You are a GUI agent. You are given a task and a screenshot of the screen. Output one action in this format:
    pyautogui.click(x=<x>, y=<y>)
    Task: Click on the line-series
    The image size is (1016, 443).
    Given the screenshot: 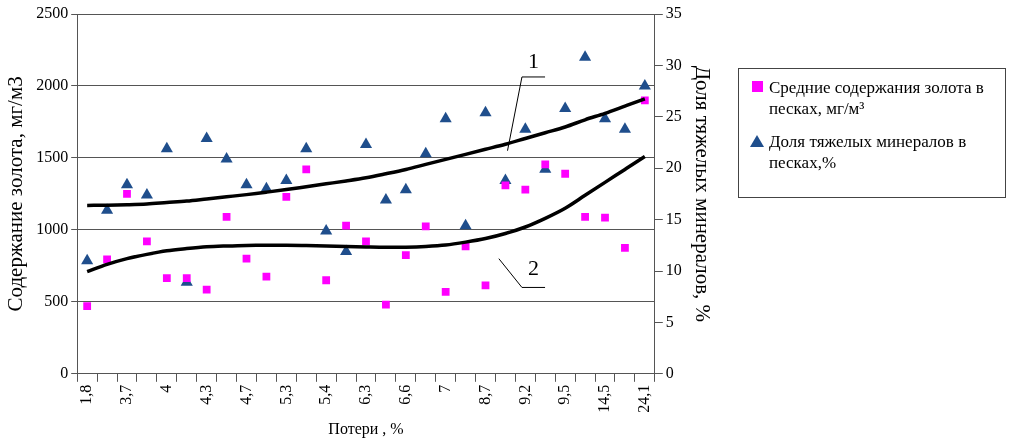 What is the action you would take?
    pyautogui.click(x=366, y=214)
    